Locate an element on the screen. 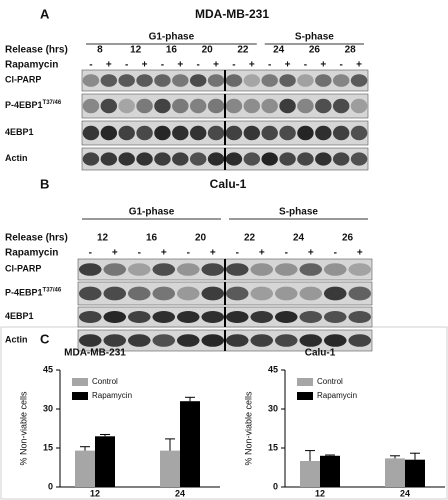 The width and height of the screenshot is (448, 500). phospho-site: T37/46 is located at coordinates (52, 290).